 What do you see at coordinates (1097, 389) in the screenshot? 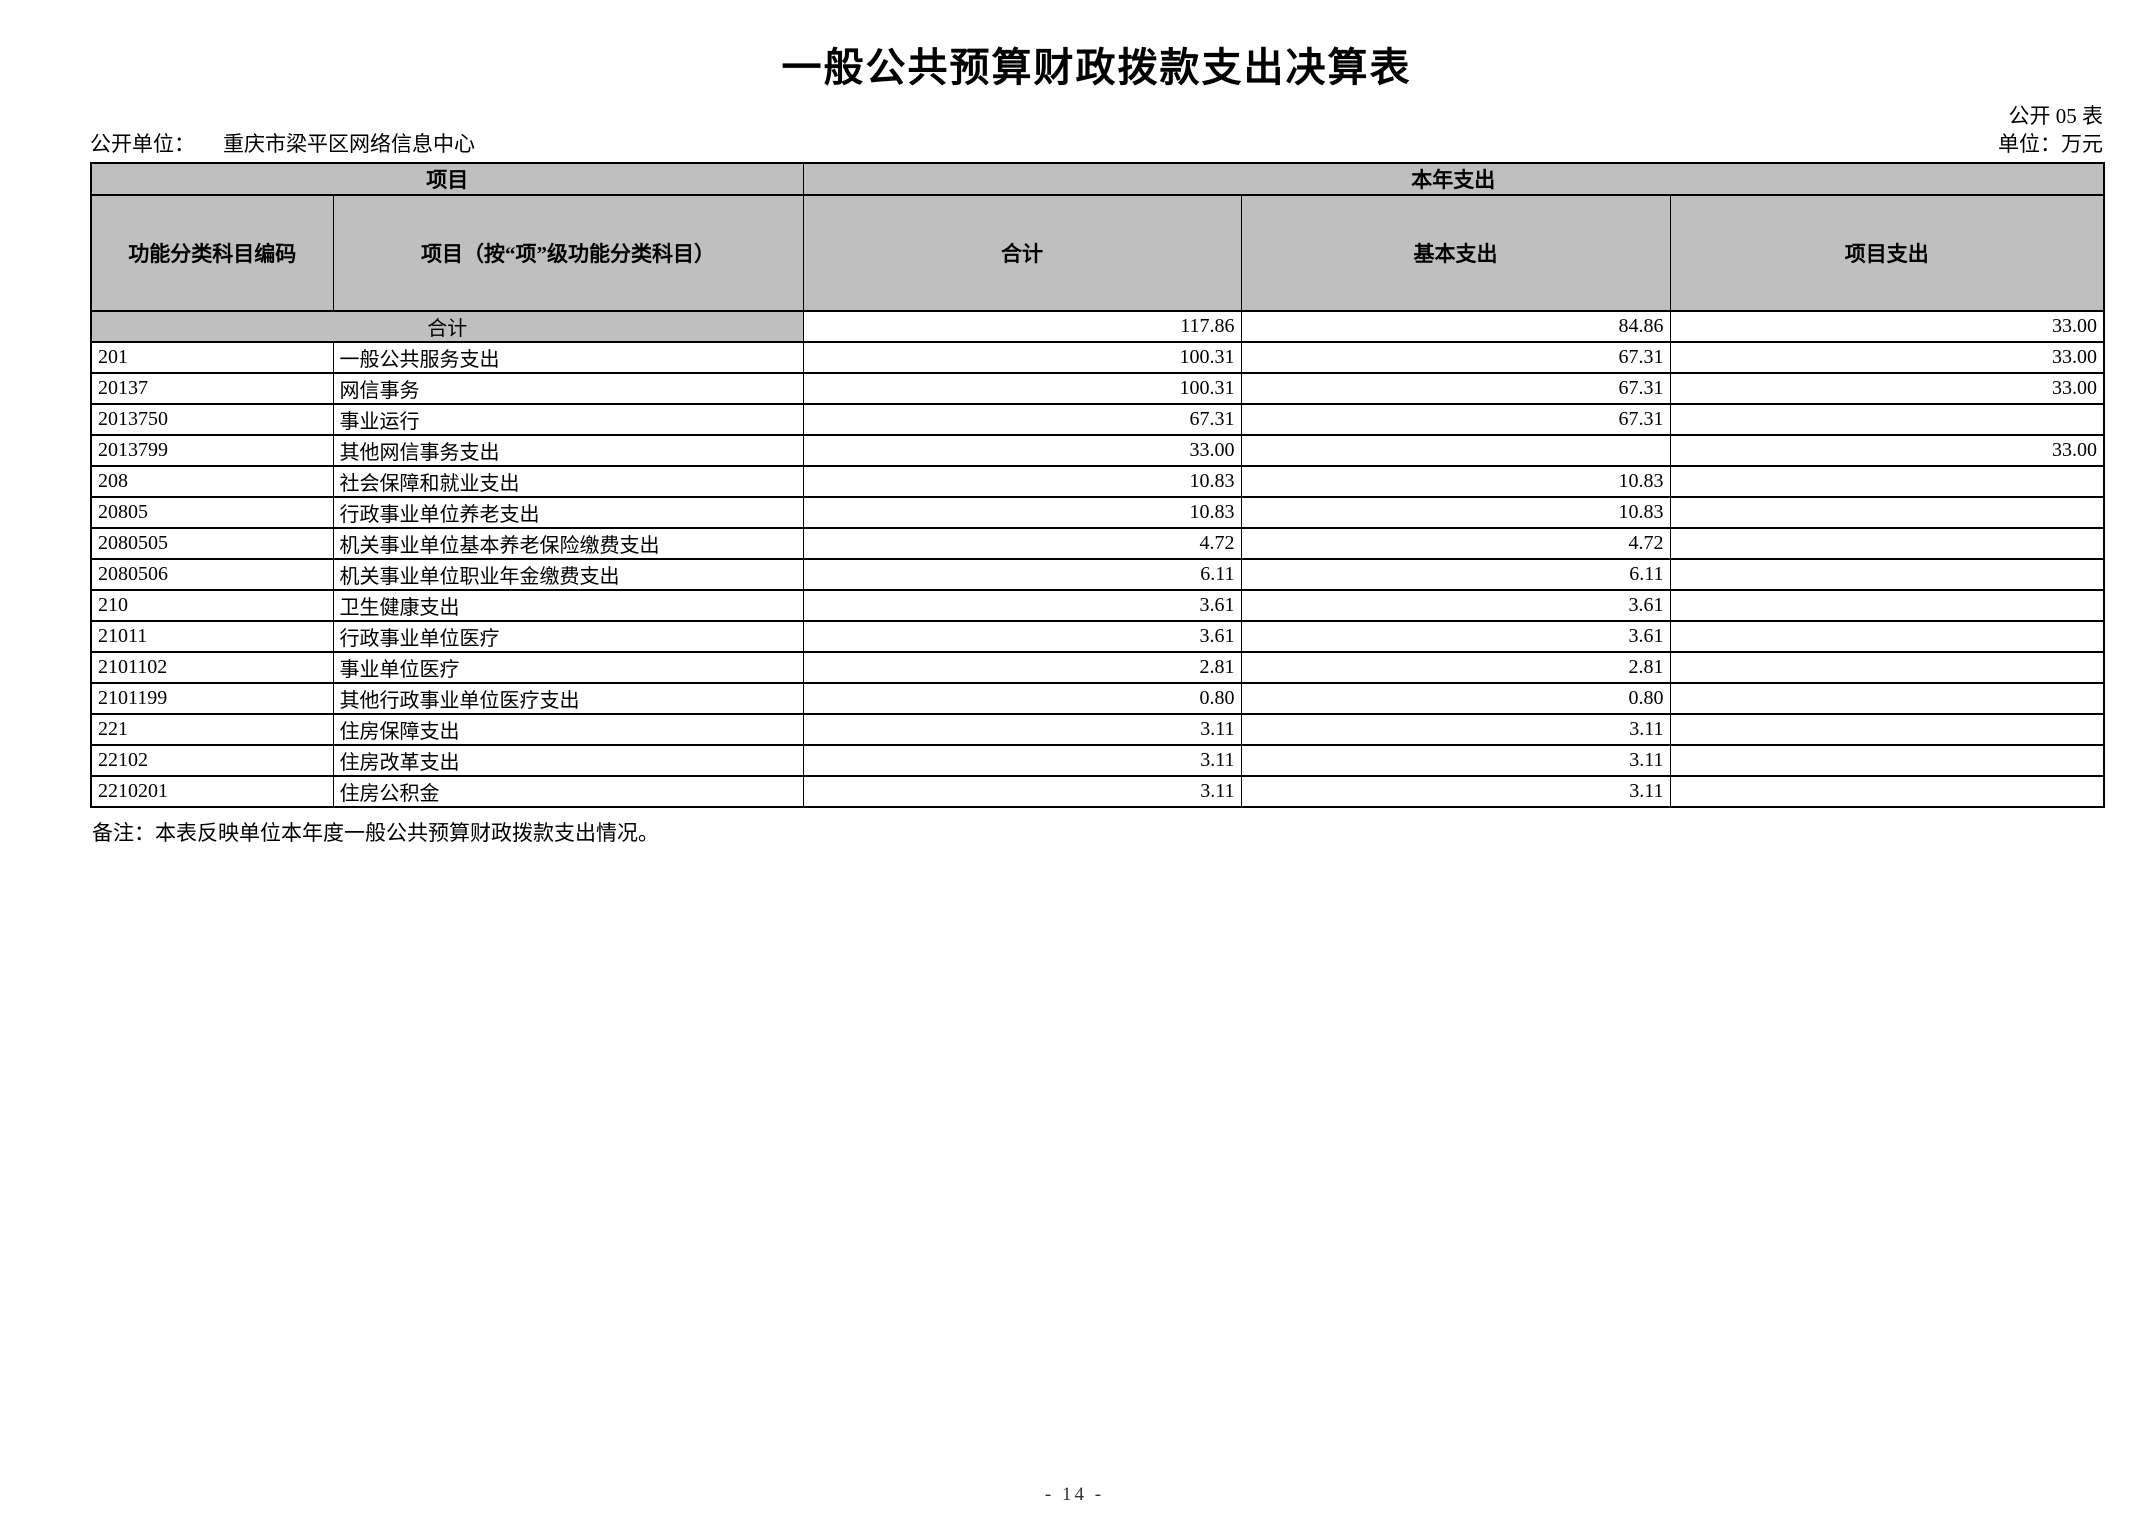
I see `table-row: 20137 网信事务 100.31 67.31 33.00` at bounding box center [1097, 389].